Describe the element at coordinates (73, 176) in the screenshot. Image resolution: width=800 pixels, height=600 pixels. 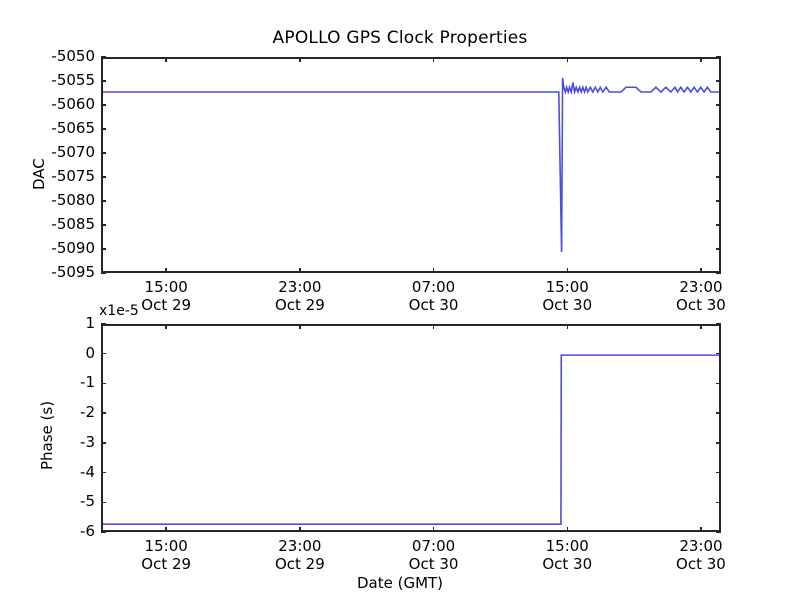
I see `y-tick-label: -5075` at that location.